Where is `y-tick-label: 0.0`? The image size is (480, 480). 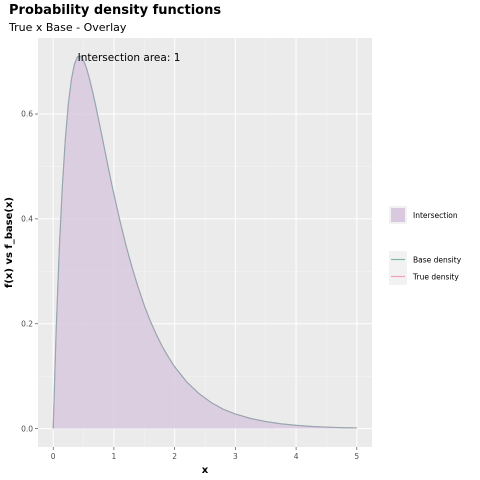 y-tick-label: 0.0 is located at coordinates (27, 428).